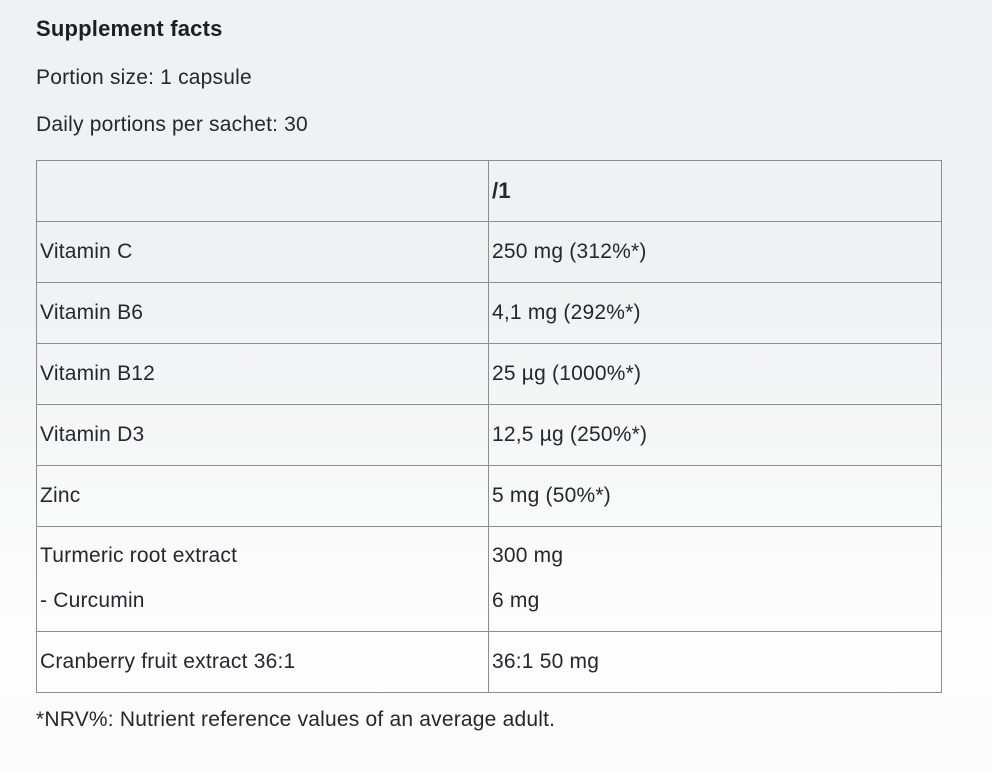  Describe the element at coordinates (262, 190) in the screenshot. I see `header-ingredient-column` at that location.